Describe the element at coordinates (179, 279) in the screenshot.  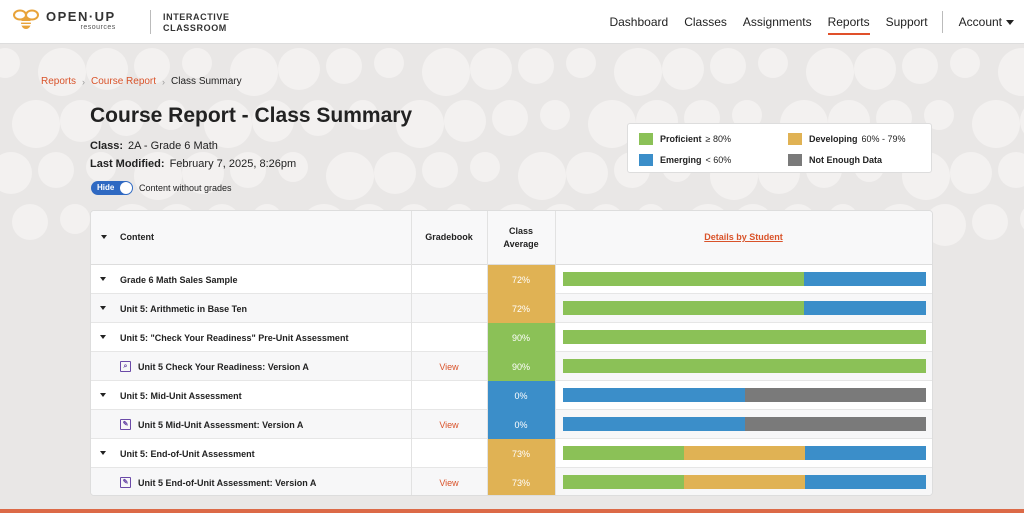
I see `content-cell: Grade 6 Math Sales Sample` at that location.